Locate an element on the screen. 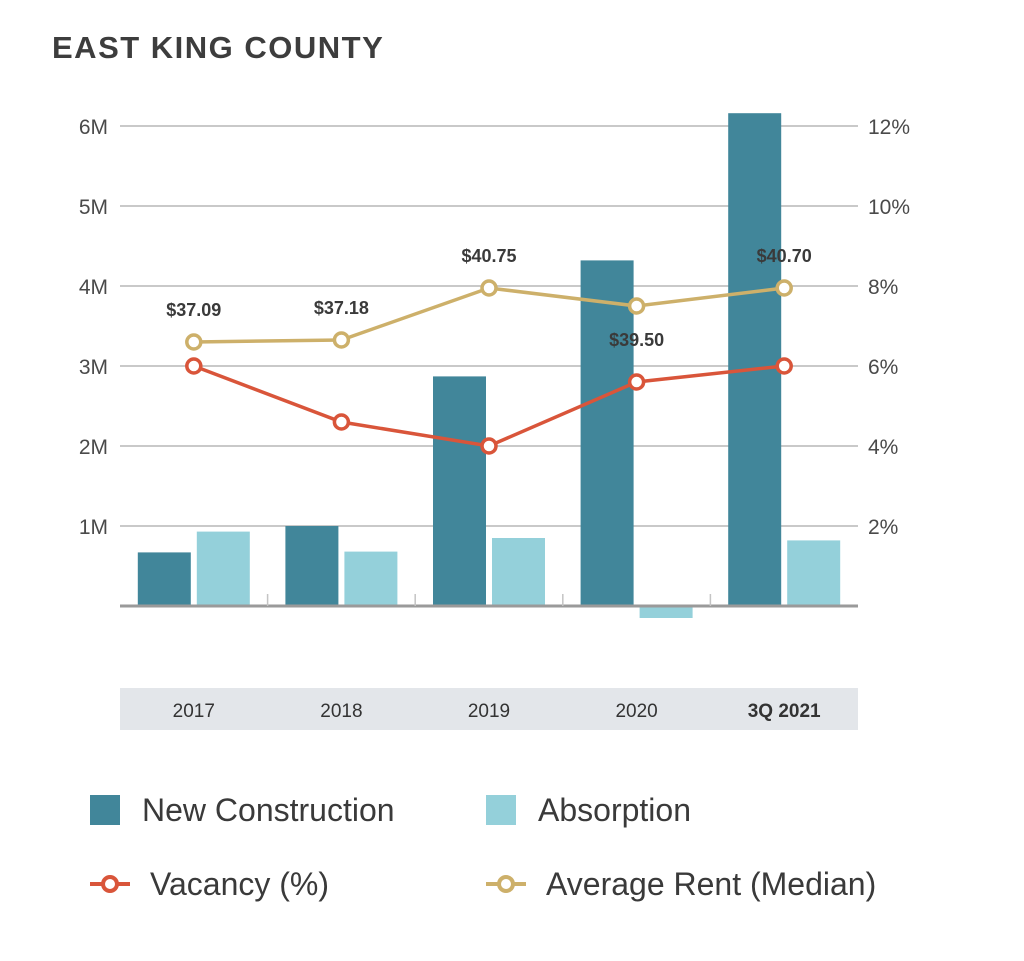 This screenshot has height=961, width=1024. vacancy-line is located at coordinates (489, 406).